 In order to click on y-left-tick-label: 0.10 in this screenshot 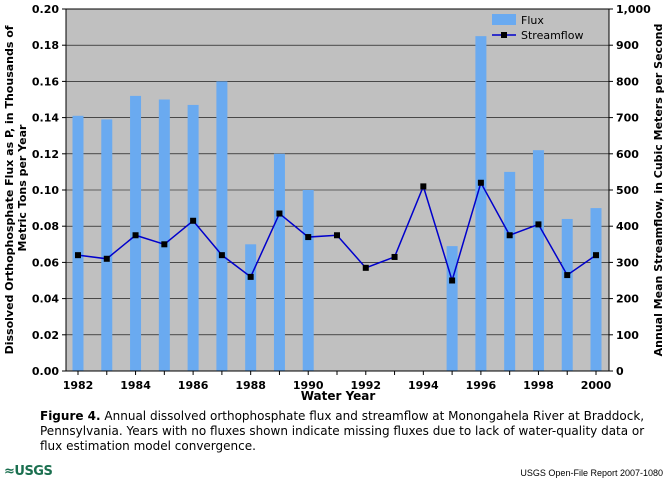, I will do `click(45, 190)`.